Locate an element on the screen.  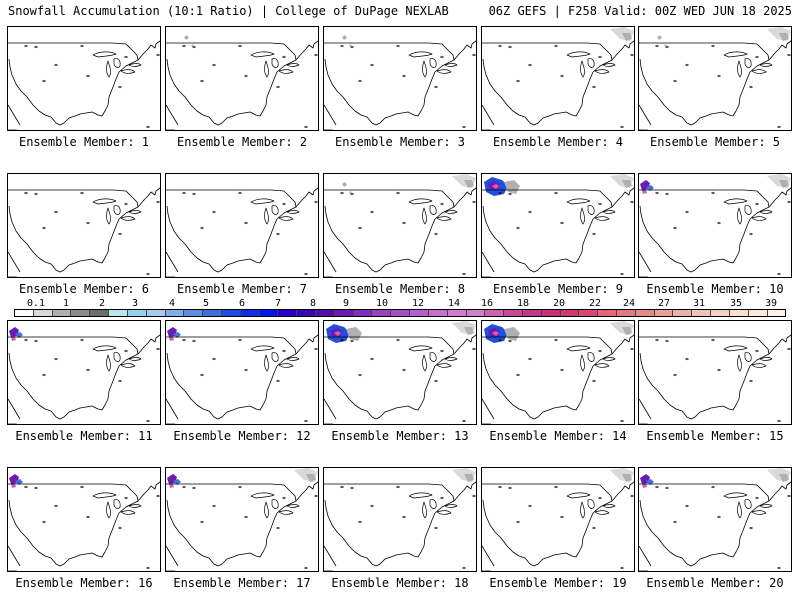
colorbar-labels: 0.1 1 2 3 4 5 6 7 8 9 10 12 14 16 18 20 22 24 27 31 35 39 is located at coordinates (400, 303).